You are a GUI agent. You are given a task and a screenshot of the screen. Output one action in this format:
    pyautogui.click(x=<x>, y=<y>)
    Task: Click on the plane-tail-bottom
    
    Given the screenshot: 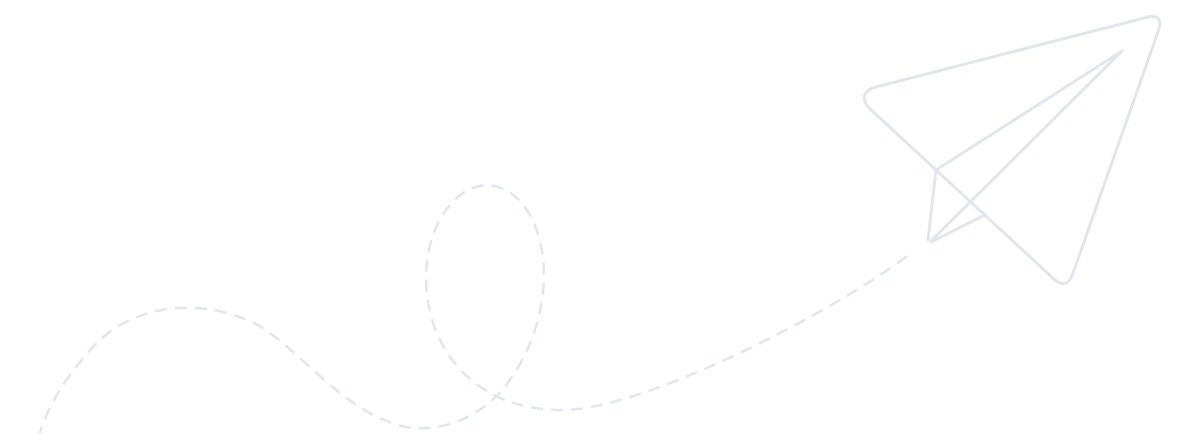 What is the action you would take?
    pyautogui.click(x=957, y=229)
    